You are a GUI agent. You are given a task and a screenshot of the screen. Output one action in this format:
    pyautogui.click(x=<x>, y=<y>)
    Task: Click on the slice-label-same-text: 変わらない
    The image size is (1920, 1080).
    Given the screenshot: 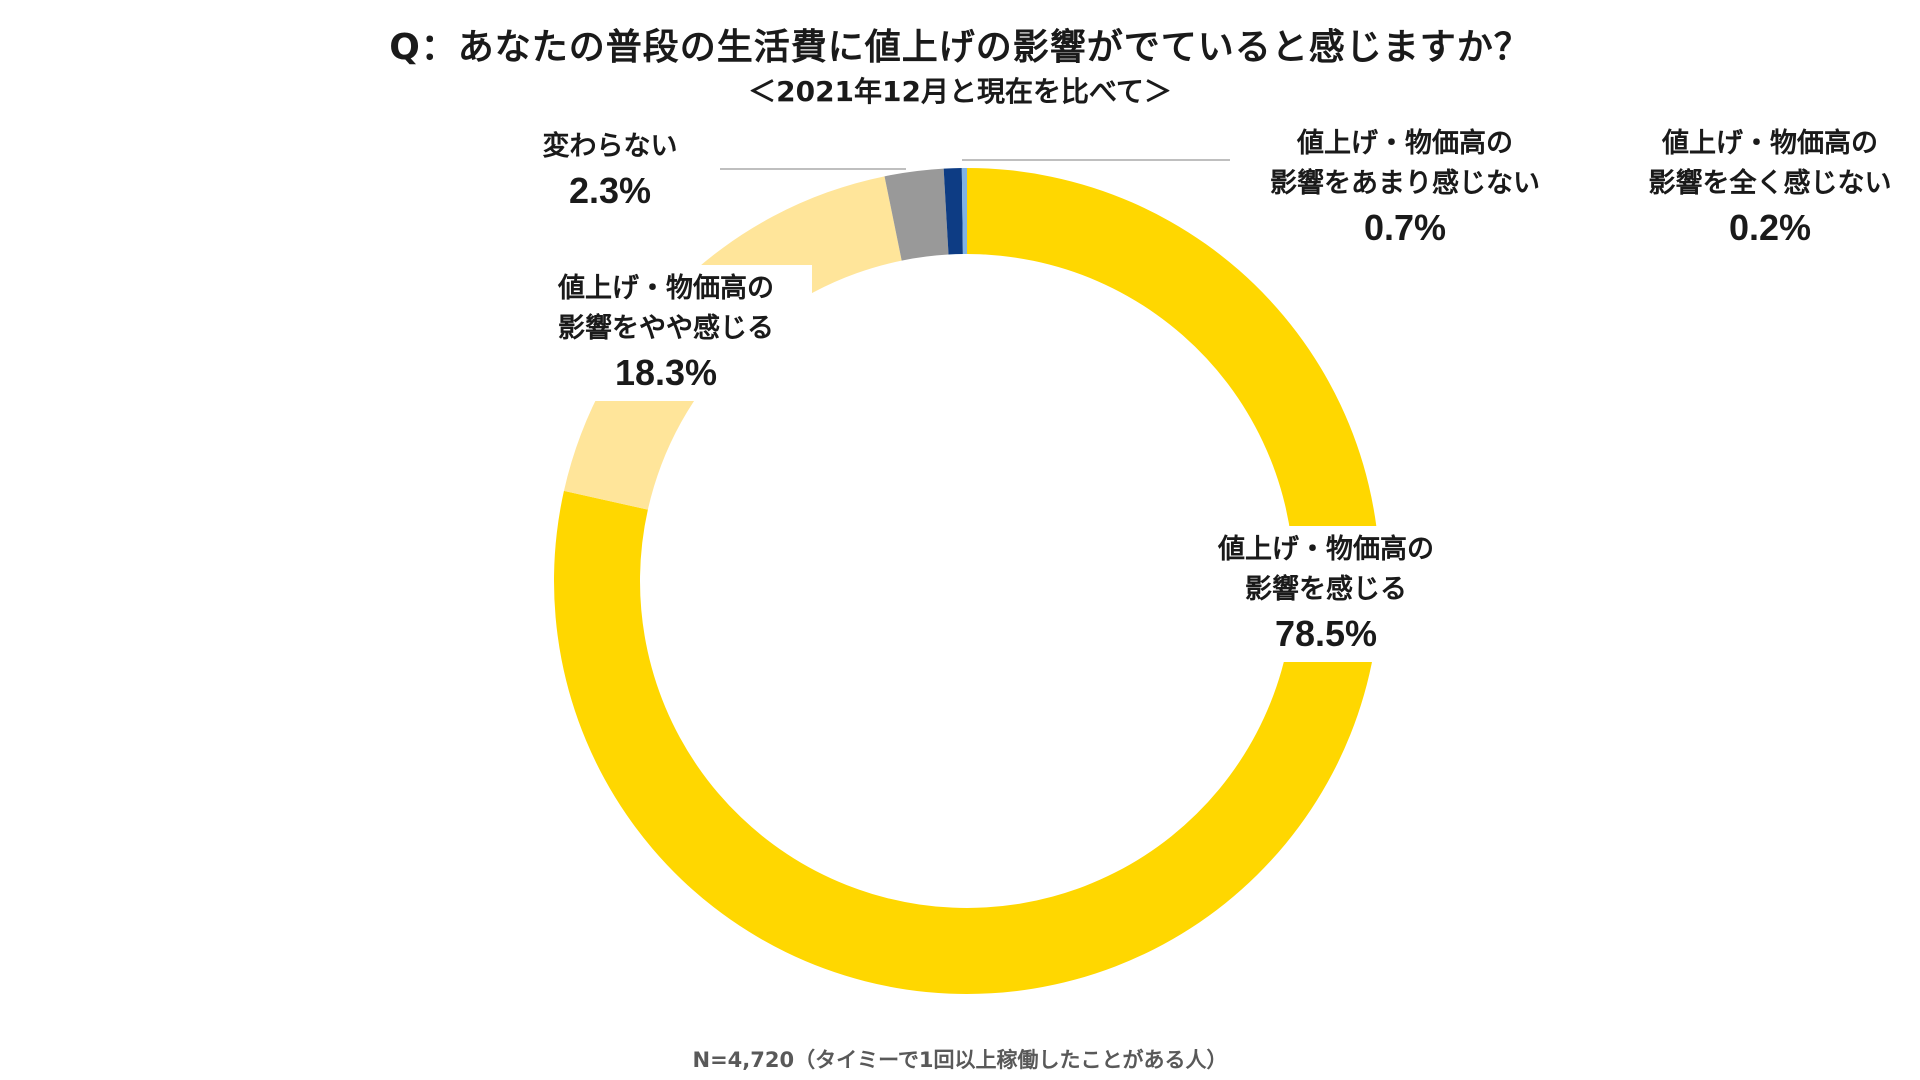 What is the action you would take?
    pyautogui.click(x=610, y=146)
    